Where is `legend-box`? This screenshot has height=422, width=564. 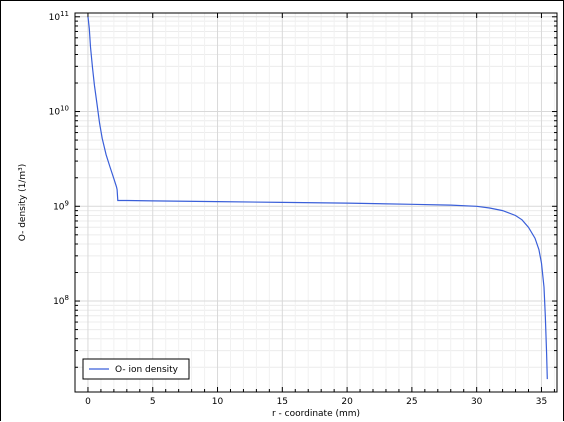
legend-box is located at coordinates (136, 369).